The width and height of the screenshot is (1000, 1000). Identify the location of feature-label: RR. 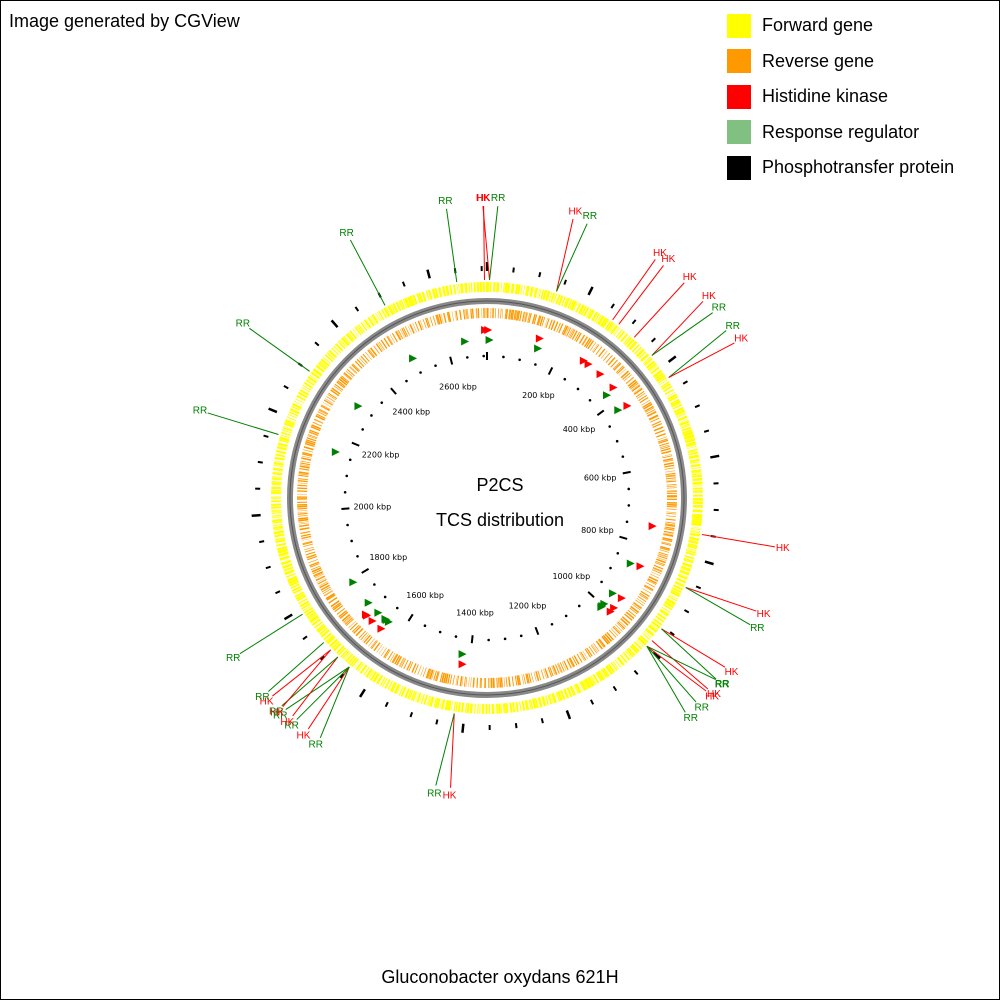
(733, 326).